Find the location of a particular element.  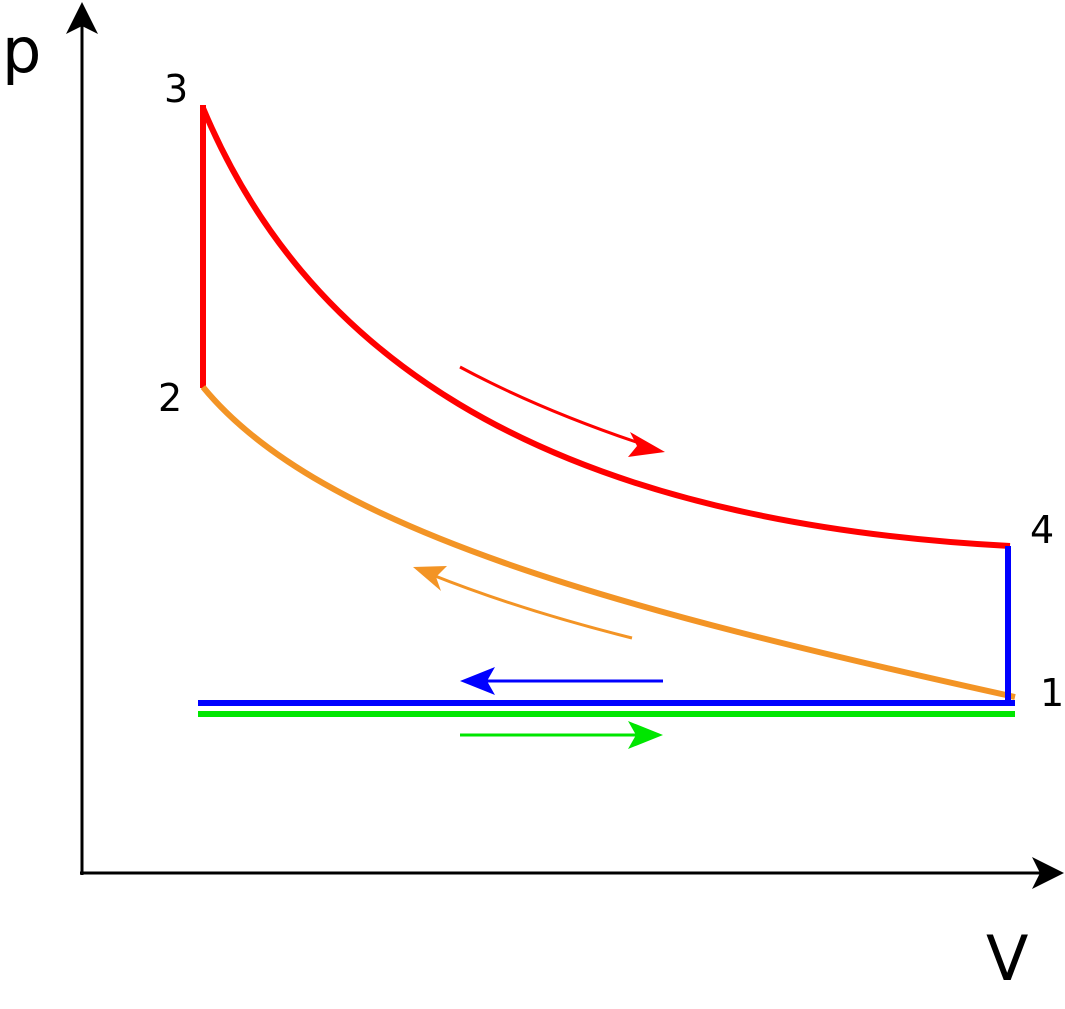

orange-arrow-shaft is located at coordinates (531, 606).